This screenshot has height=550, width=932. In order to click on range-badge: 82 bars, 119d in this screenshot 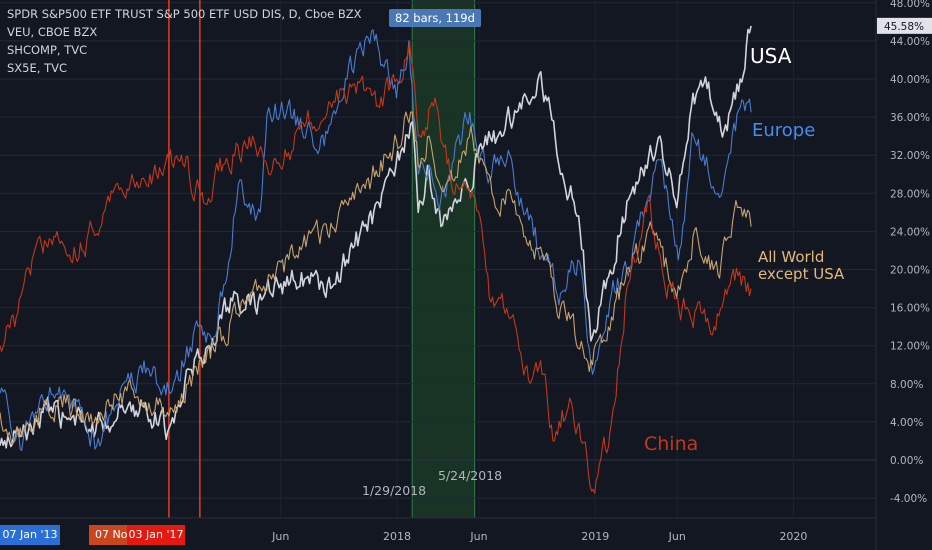, I will do `click(435, 18)`.